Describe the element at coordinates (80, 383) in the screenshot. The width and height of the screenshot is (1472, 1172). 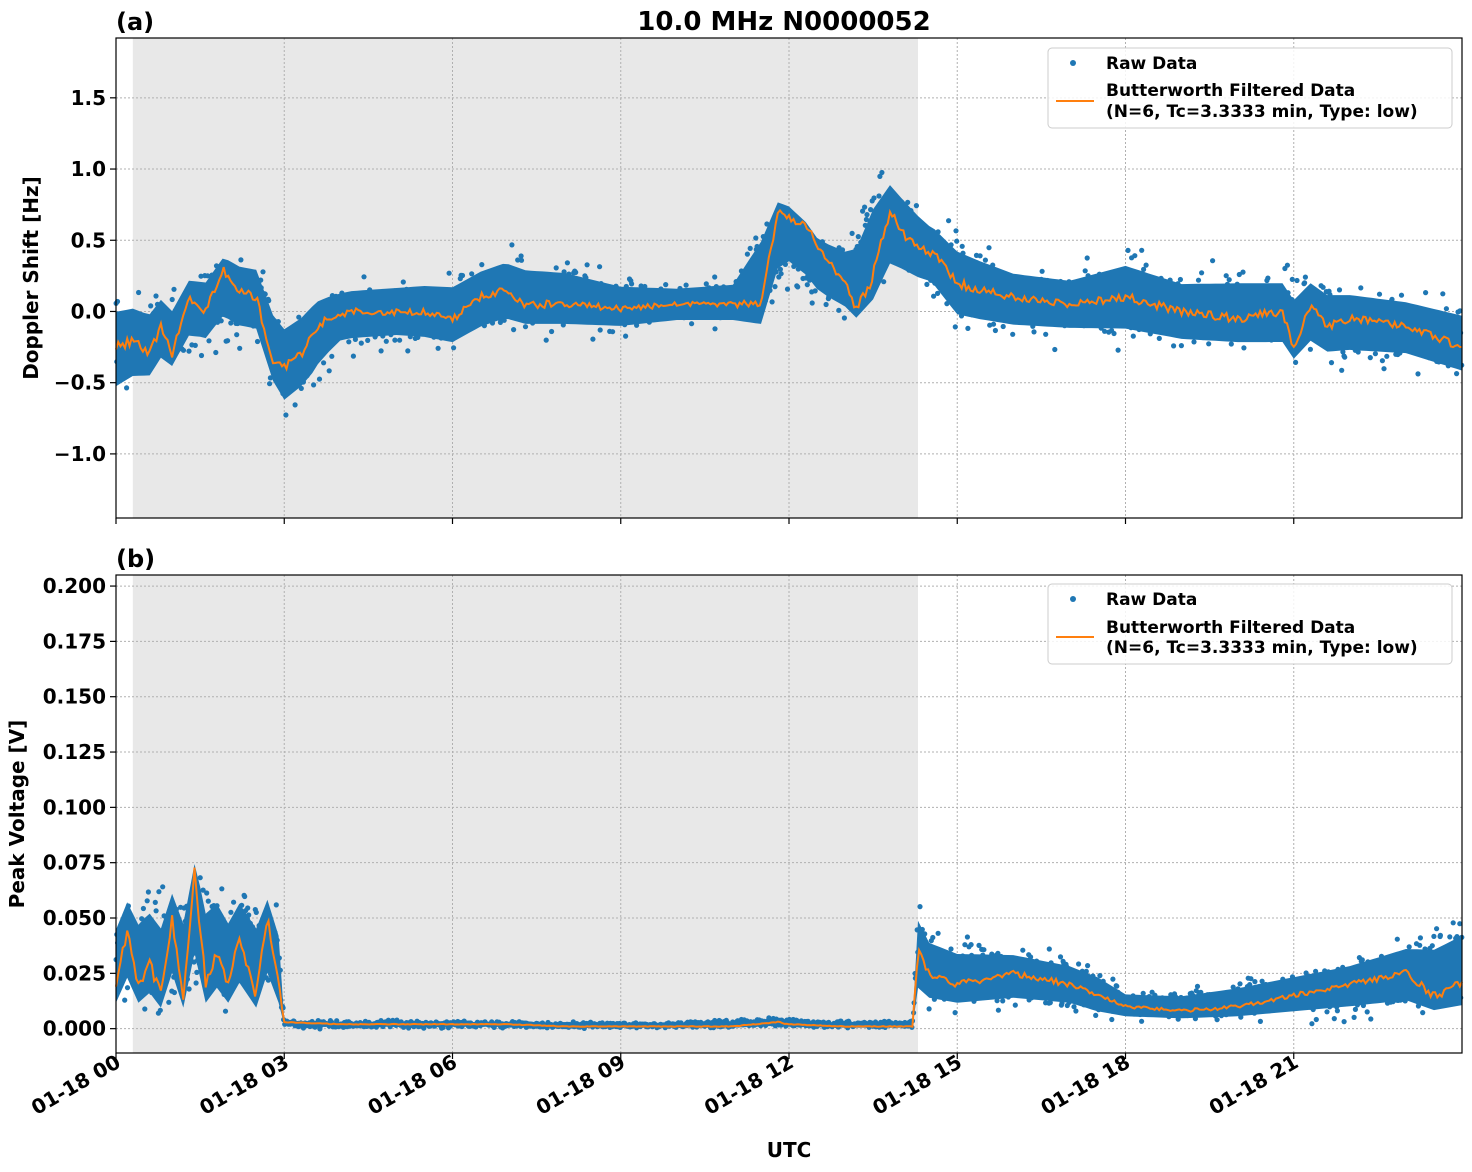
I see `y-tick-label: −0.5` at that location.